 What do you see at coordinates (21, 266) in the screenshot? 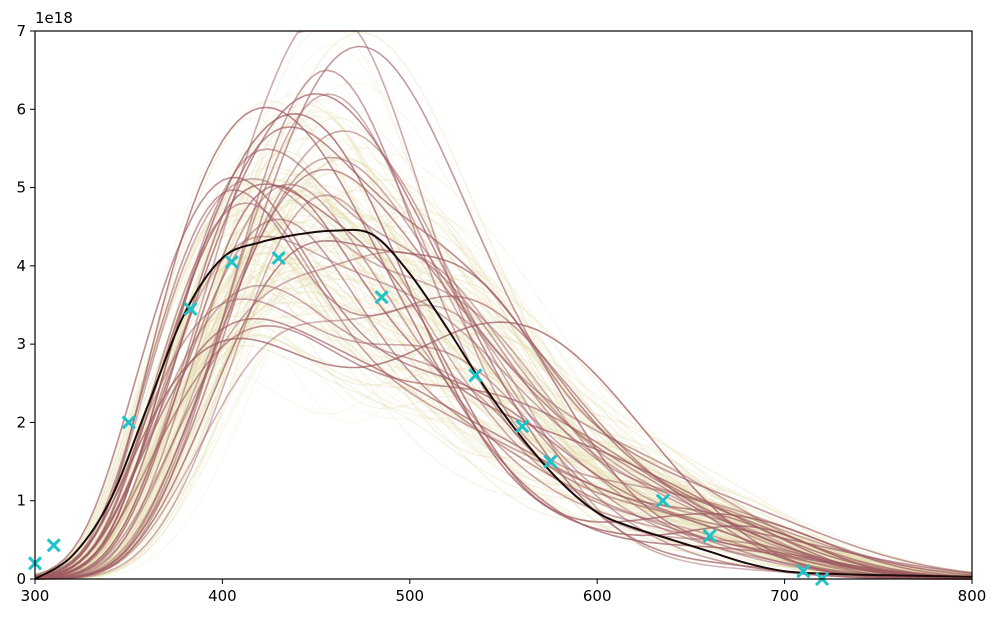
I see `y-tick-label: 4` at bounding box center [21, 266].